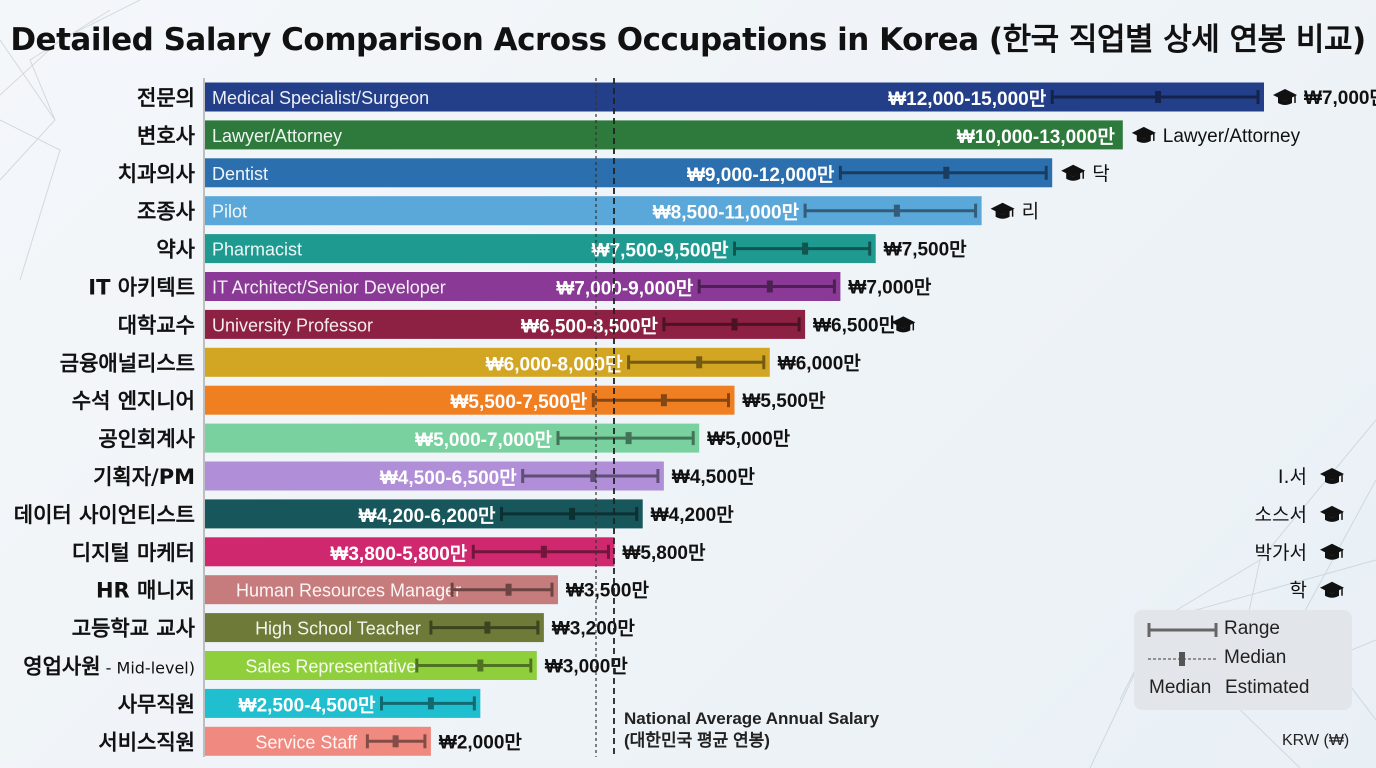 Image resolution: width=1376 pixels, height=768 pixels. Describe the element at coordinates (660, 251) in the screenshot. I see `range-value-label: ₩7,500-9,500만` at that location.